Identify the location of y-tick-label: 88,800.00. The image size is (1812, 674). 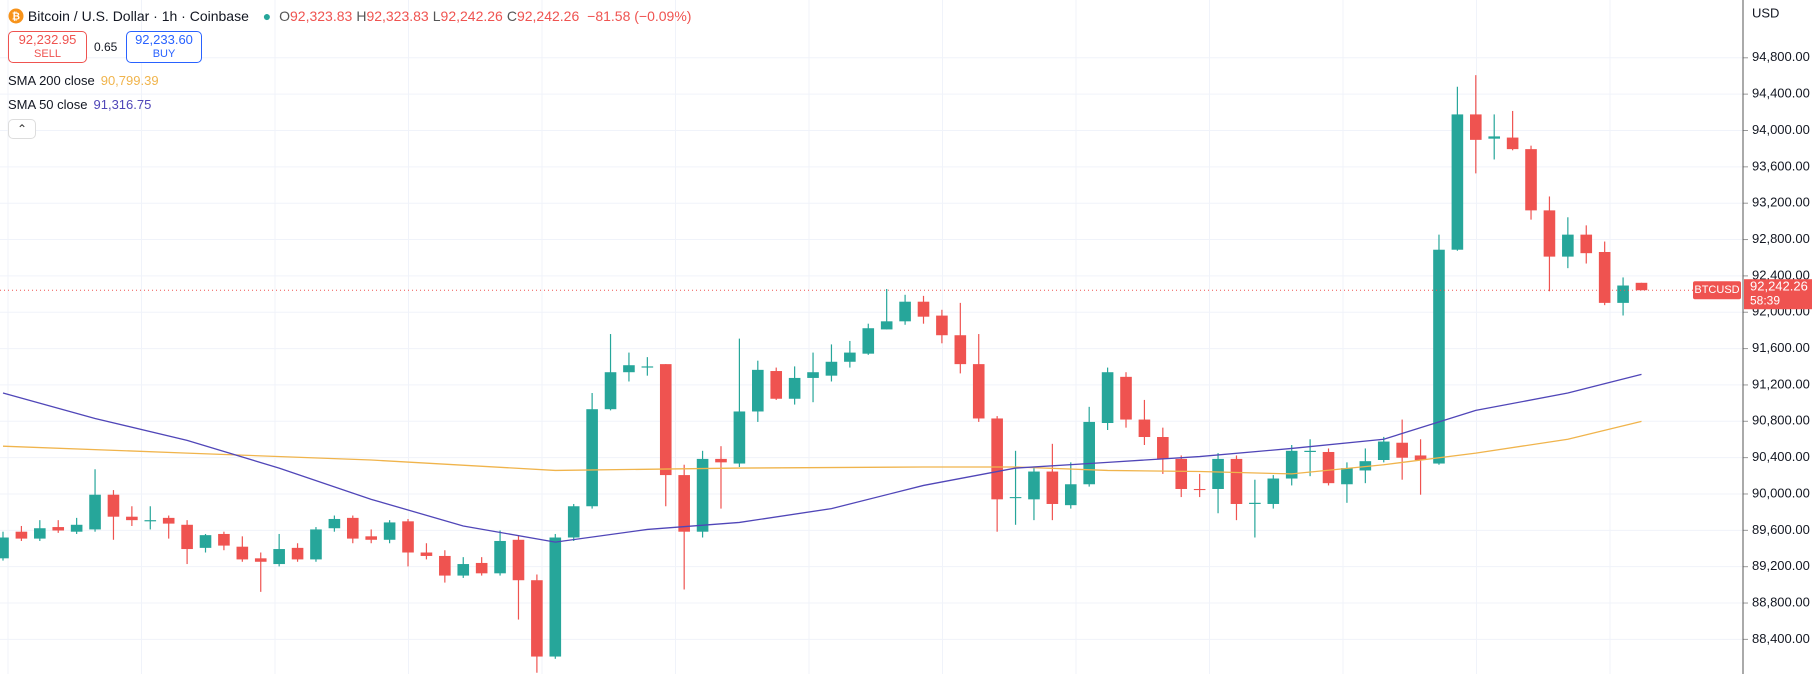
(1781, 601).